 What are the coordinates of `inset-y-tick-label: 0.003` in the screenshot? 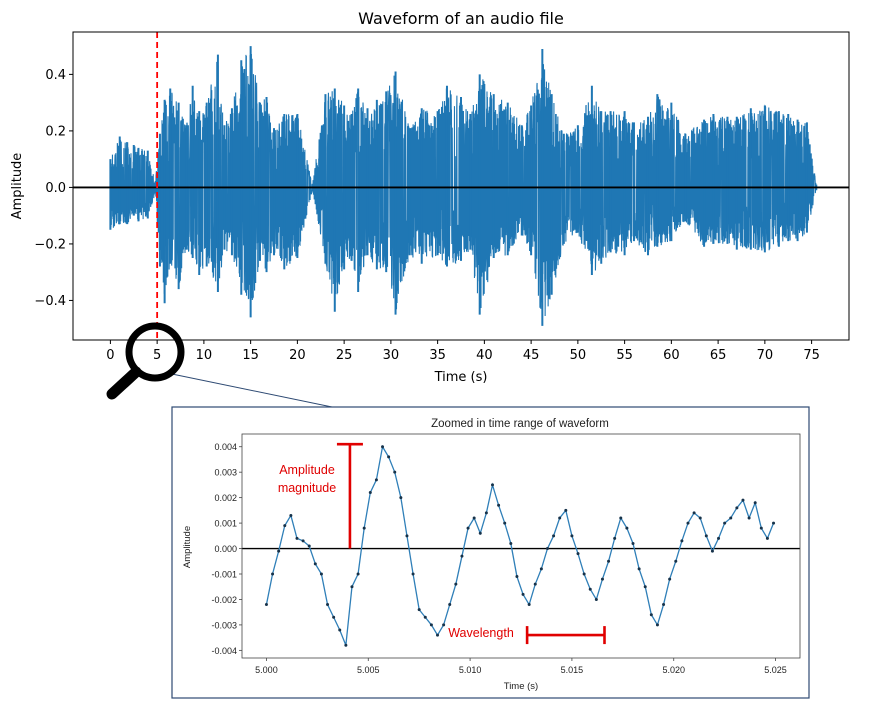 It's located at (225, 473).